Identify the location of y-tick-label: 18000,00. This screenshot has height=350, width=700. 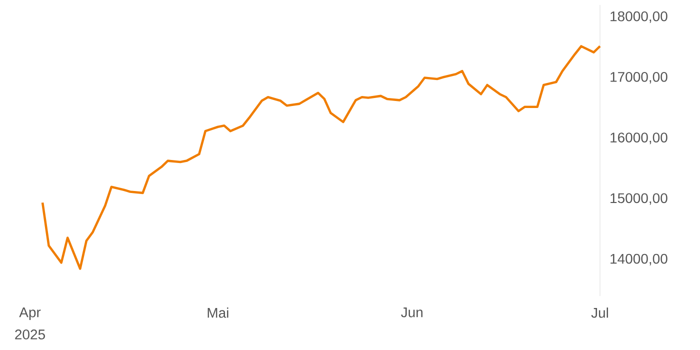
(639, 17).